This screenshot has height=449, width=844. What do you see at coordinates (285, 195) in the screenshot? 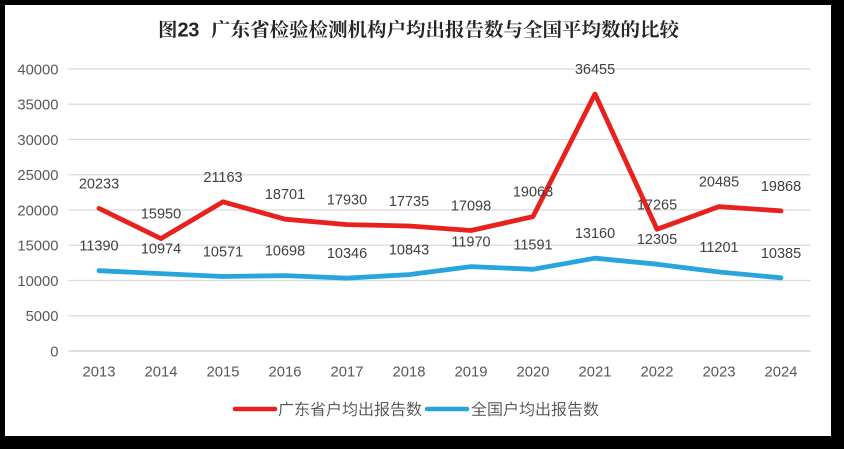
I see `svg-text: 18701` at bounding box center [285, 195].